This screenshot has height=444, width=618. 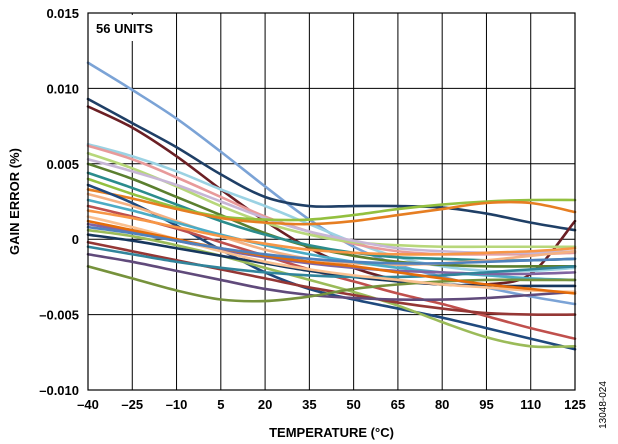 What do you see at coordinates (353, 404) in the screenshot?
I see `x-tick-label: 50` at bounding box center [353, 404].